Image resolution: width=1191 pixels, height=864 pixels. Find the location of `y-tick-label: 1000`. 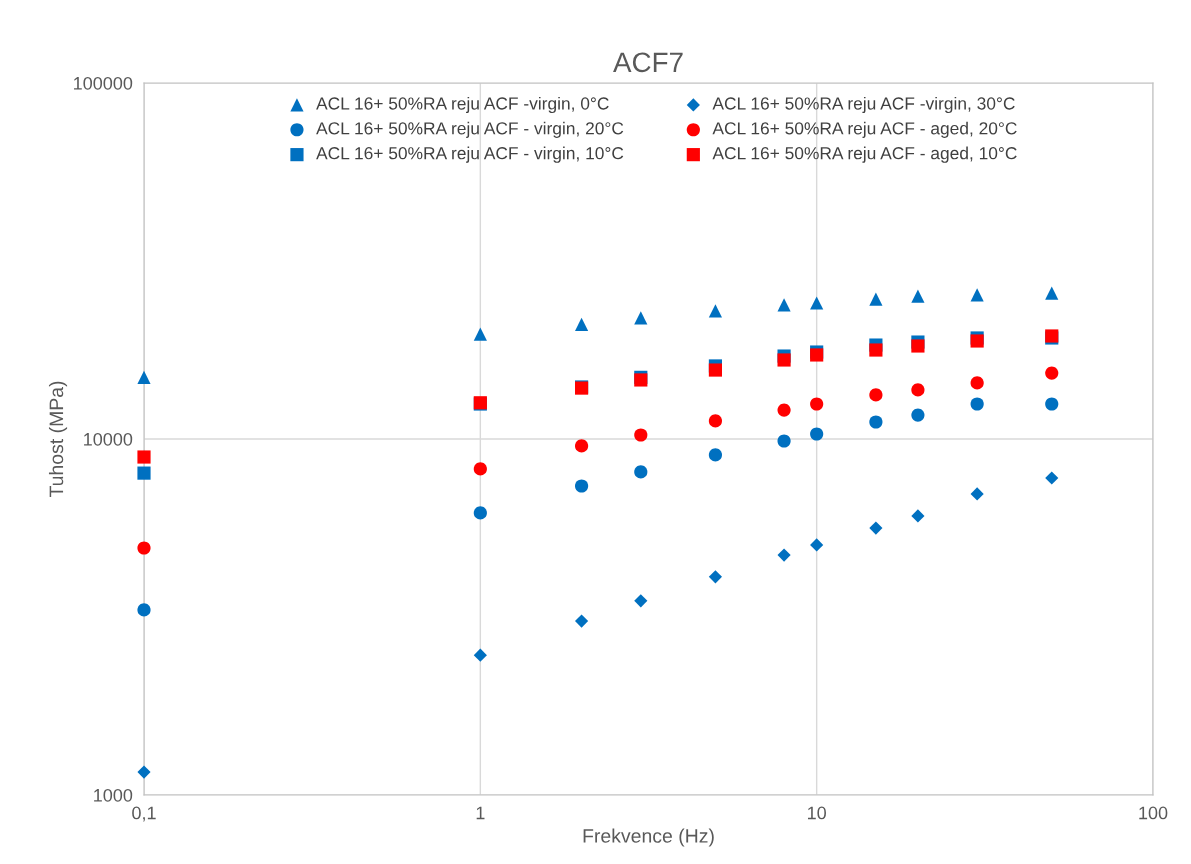

y-tick-label: 1000 is located at coordinates (113, 795).